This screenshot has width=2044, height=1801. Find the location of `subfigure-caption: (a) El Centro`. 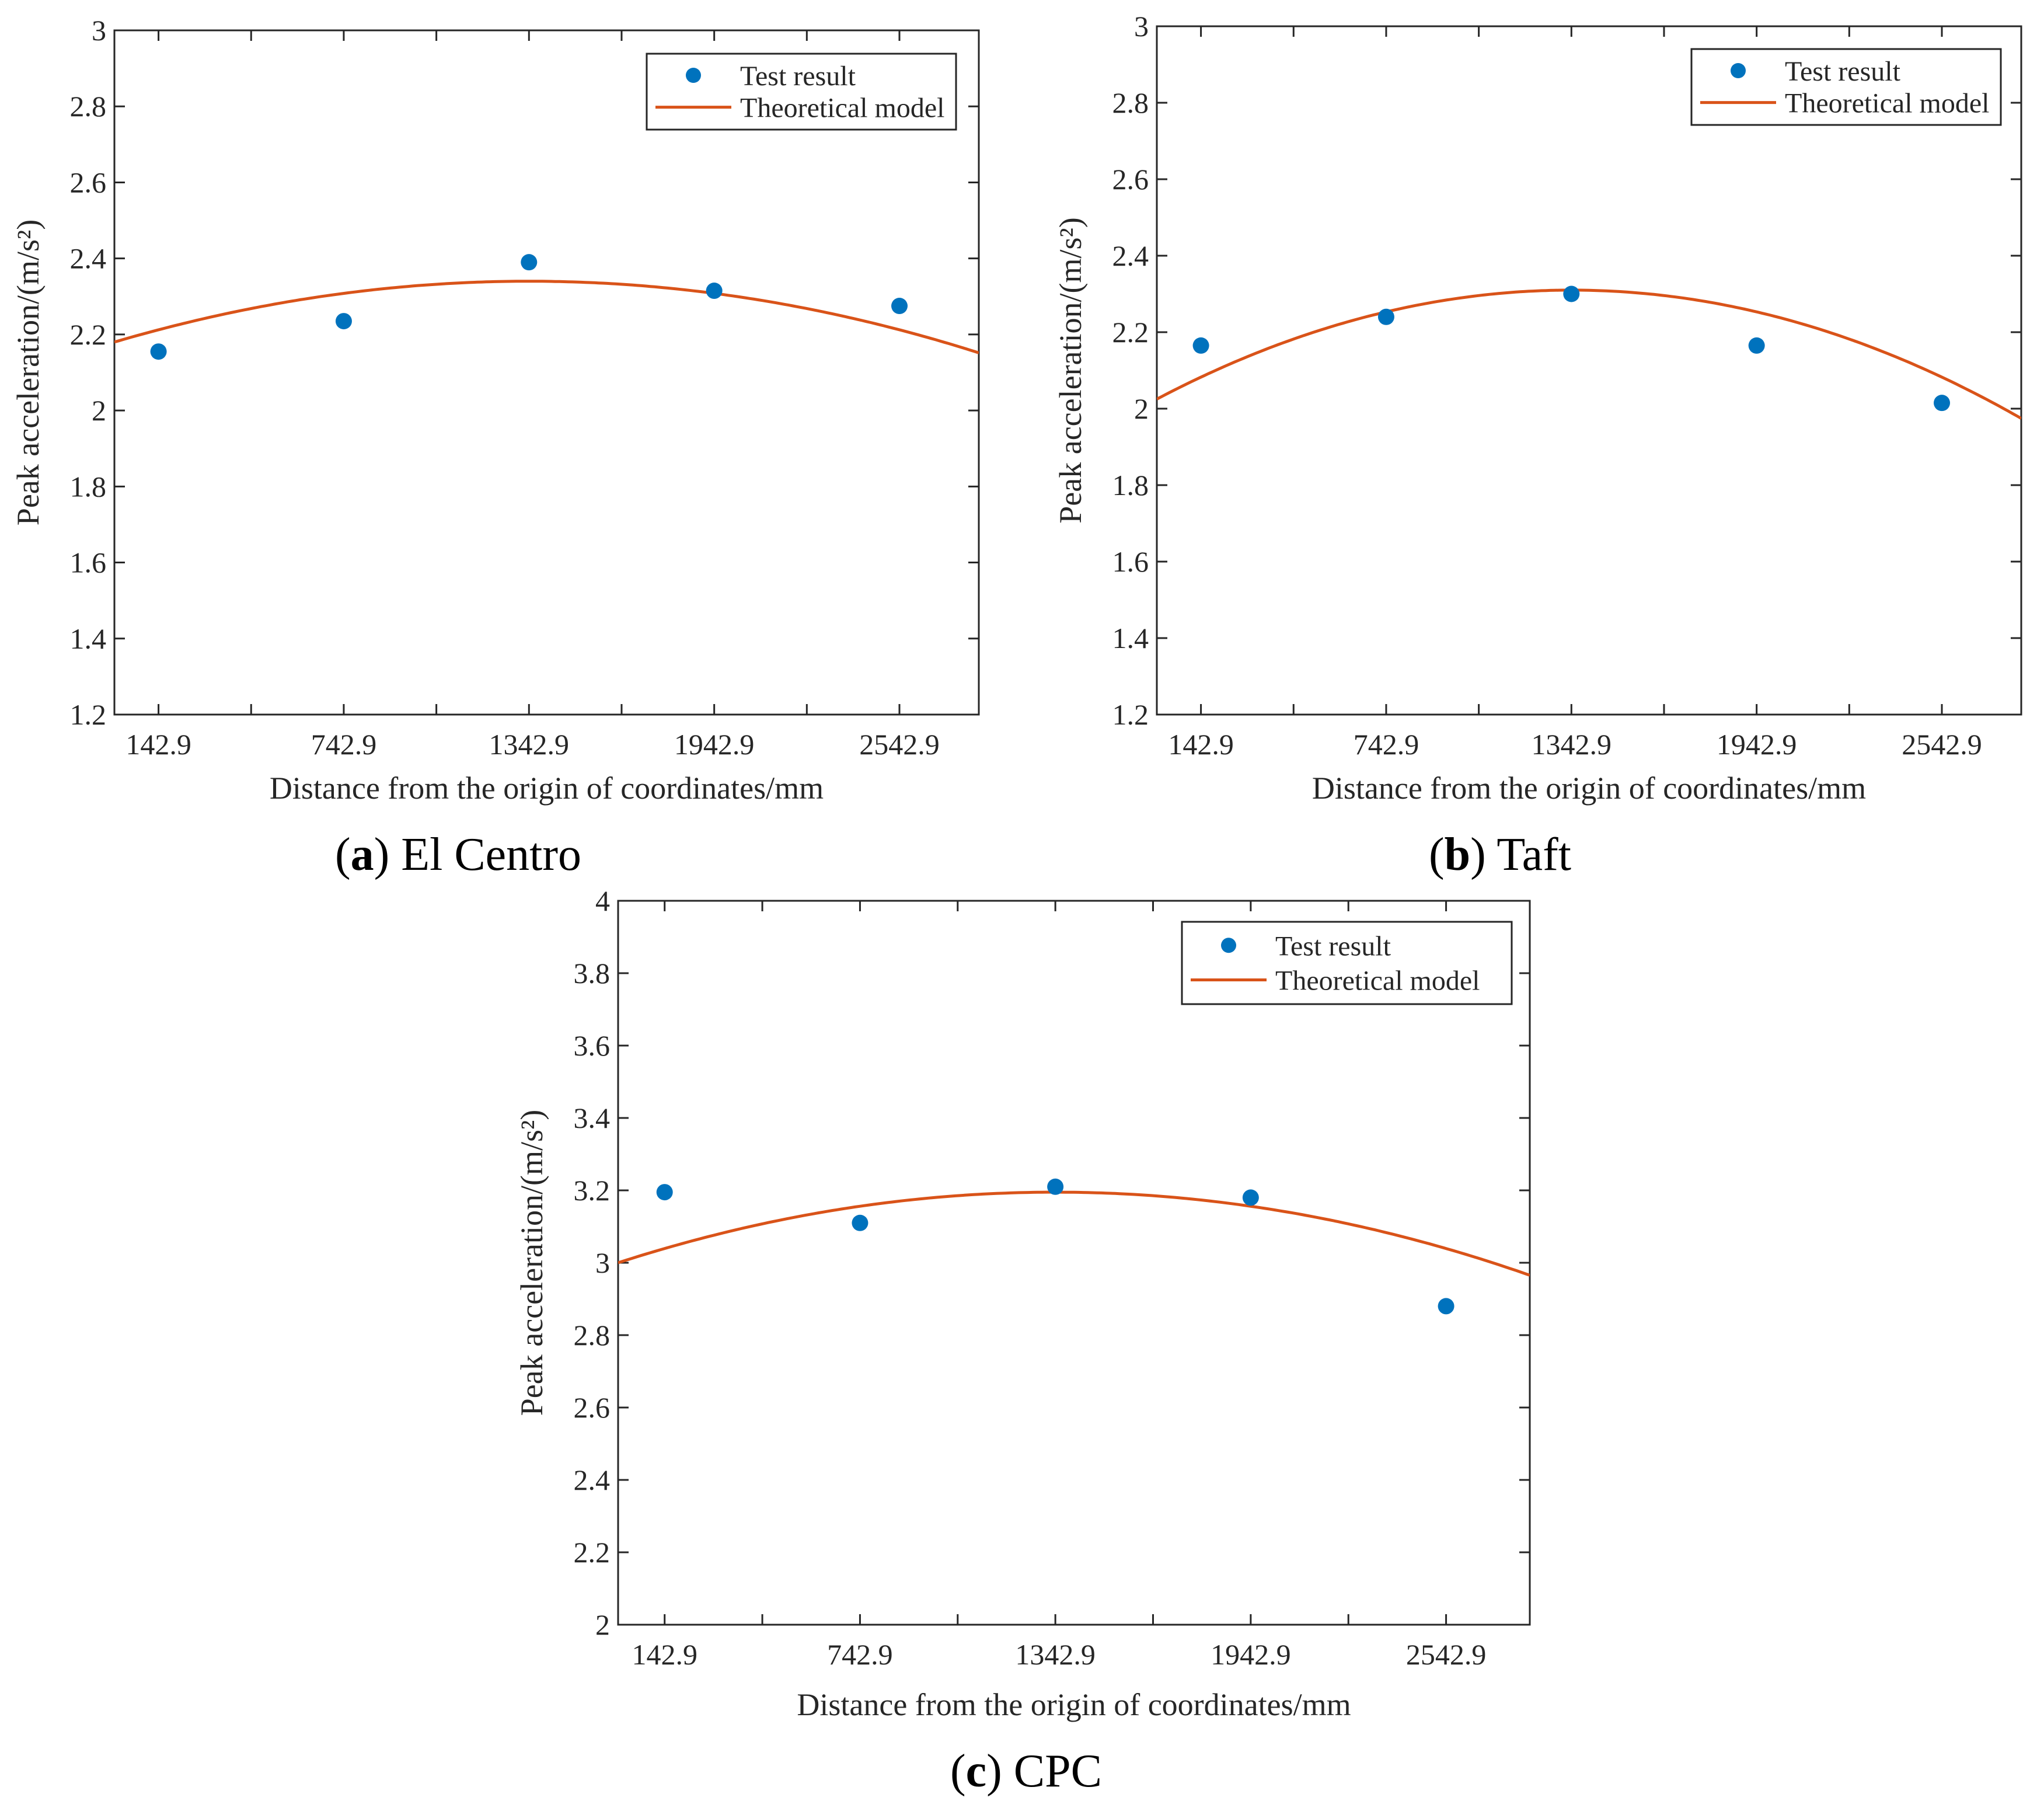

subfigure-caption: (a) El Centro is located at coordinates (458, 854).